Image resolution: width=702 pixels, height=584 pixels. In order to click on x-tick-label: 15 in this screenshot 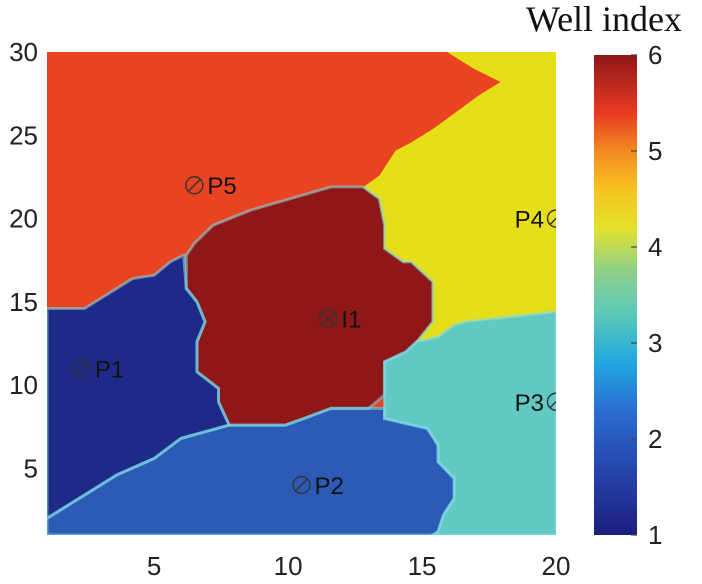, I will do `click(422, 566)`.